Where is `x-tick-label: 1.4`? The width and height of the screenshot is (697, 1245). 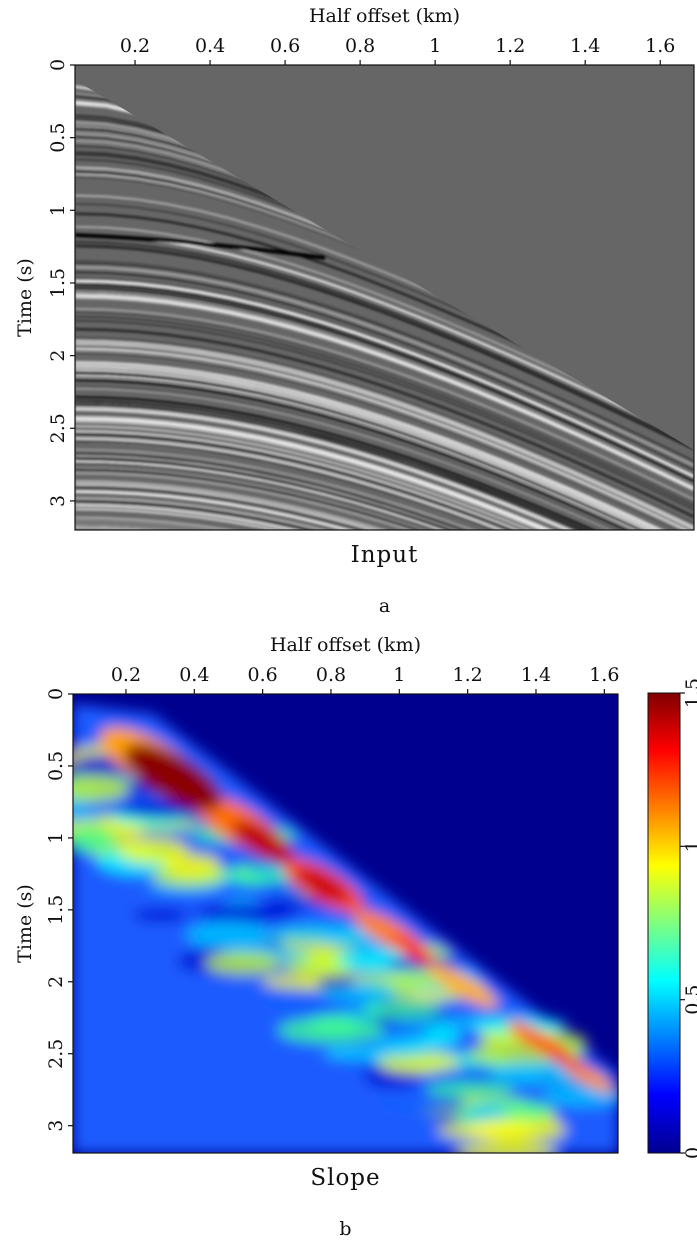
x-tick-label: 1.4 is located at coordinates (585, 46).